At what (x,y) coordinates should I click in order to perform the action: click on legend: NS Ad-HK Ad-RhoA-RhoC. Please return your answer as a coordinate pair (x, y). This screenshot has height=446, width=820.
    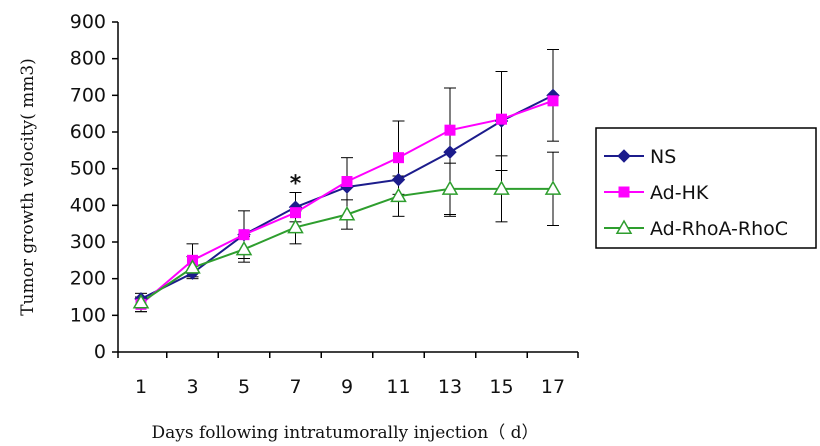
    Looking at the image, I should click on (706, 188).